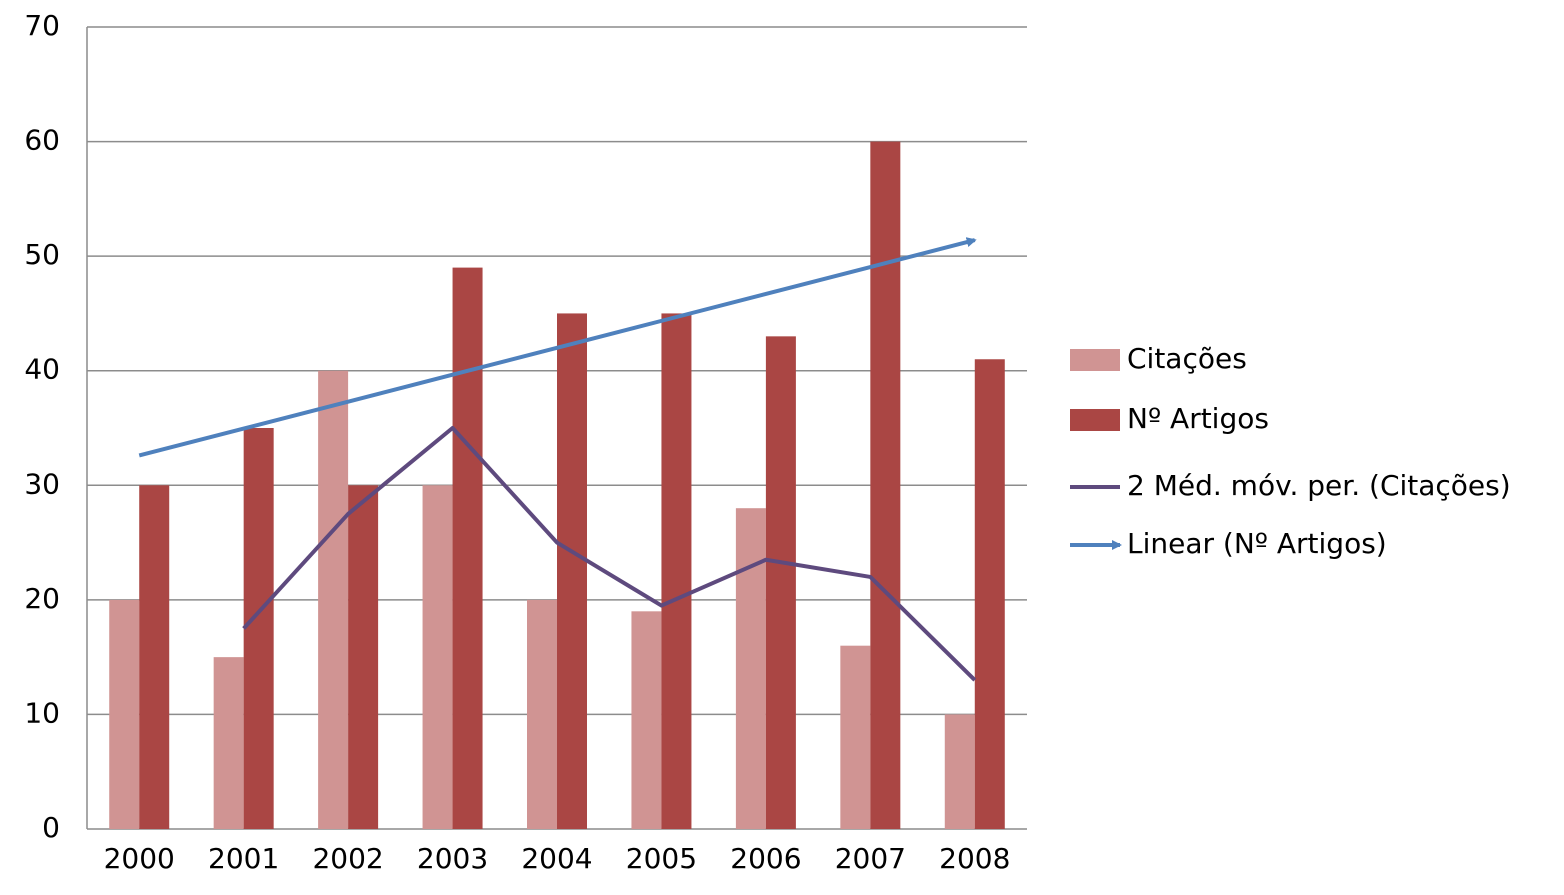 The image size is (1564, 895). What do you see at coordinates (42, 369) in the screenshot?
I see `y-tick-label: 40` at bounding box center [42, 369].